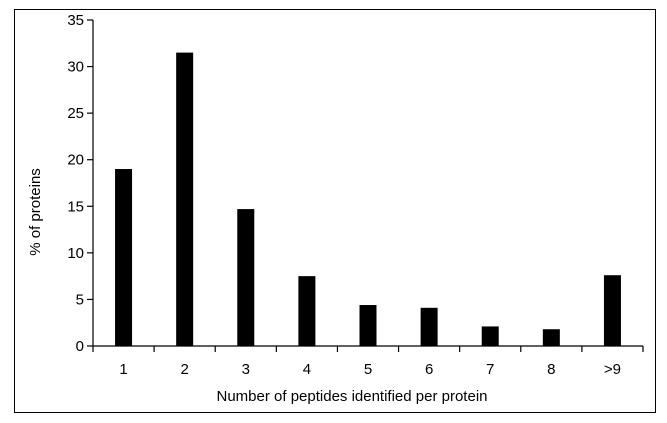  I want to click on x-tick-label: 3, so click(246, 369).